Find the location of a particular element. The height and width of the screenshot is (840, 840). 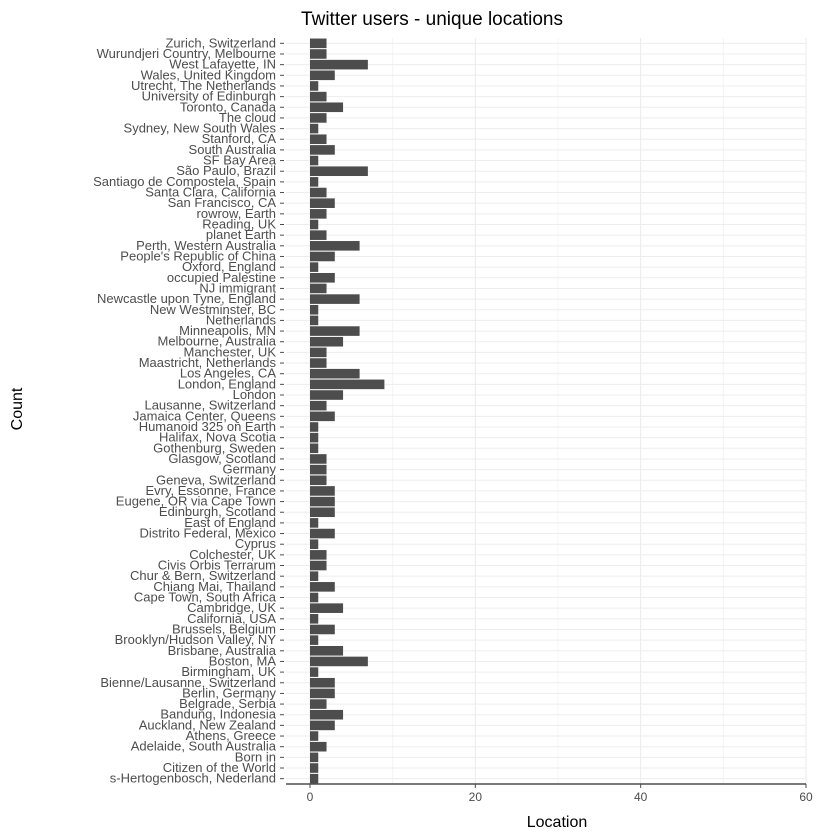

y-tick-label: California, USA is located at coordinates (231, 618).